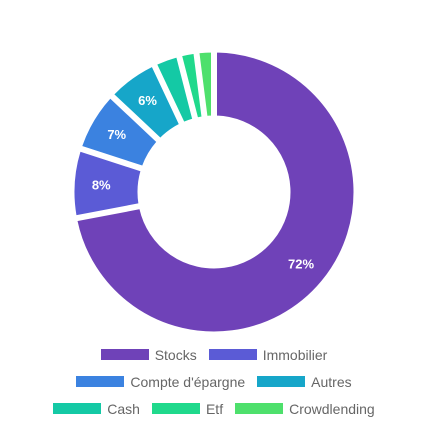 The width and height of the screenshot is (428, 432). What do you see at coordinates (331, 381) in the screenshot?
I see `legend-label: Autres` at bounding box center [331, 381].